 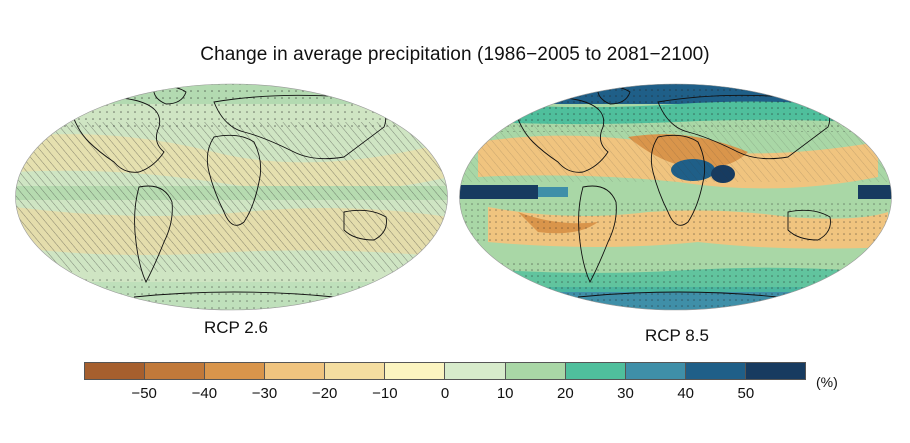 What do you see at coordinates (565, 393) in the screenshot?
I see `colorbar-tick-label: 20` at bounding box center [565, 393].